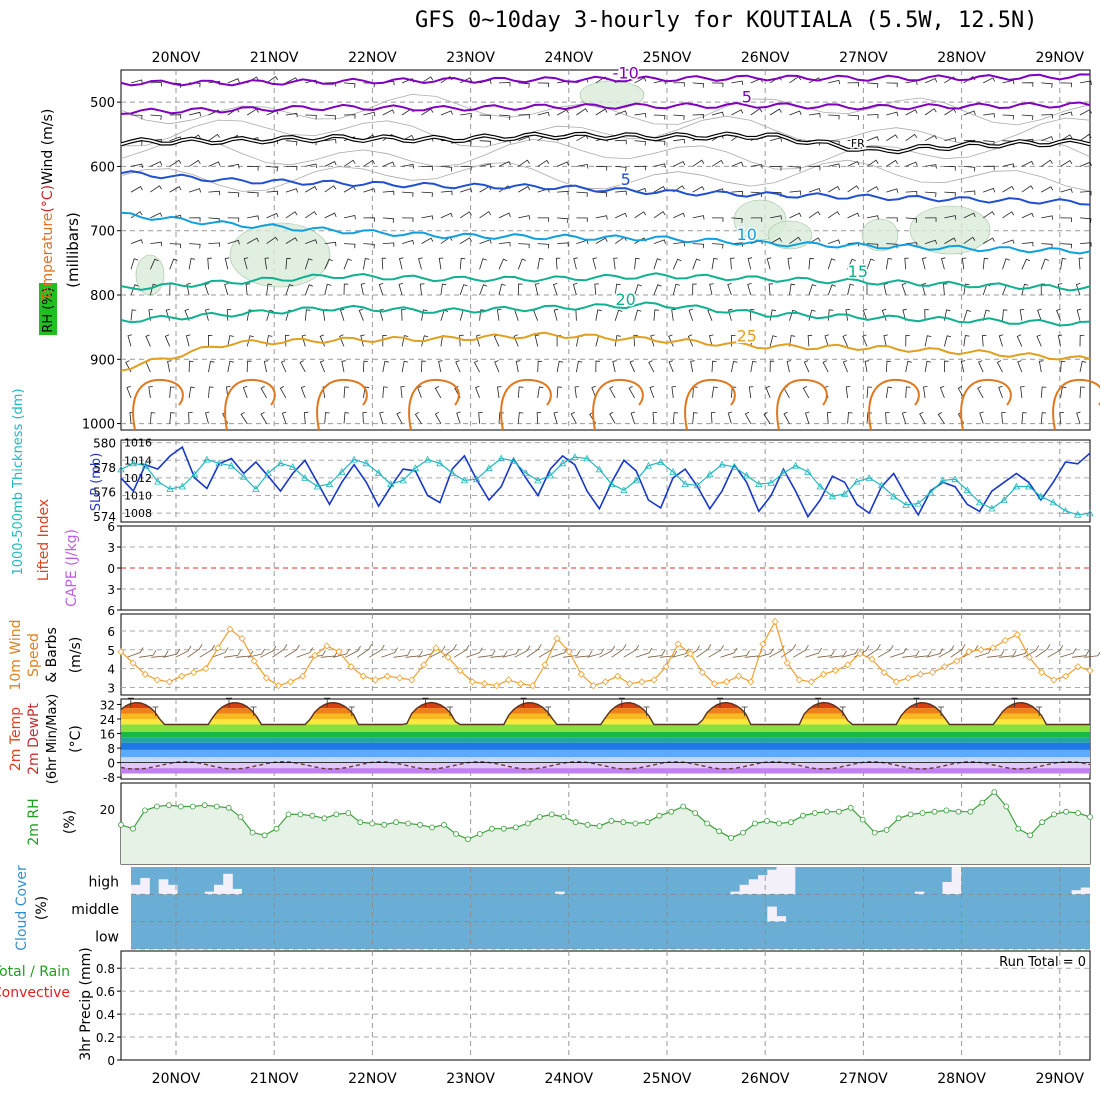 The height and width of the screenshot is (1100, 1100). I want to click on date-label-top: 27NOV, so click(863, 58).